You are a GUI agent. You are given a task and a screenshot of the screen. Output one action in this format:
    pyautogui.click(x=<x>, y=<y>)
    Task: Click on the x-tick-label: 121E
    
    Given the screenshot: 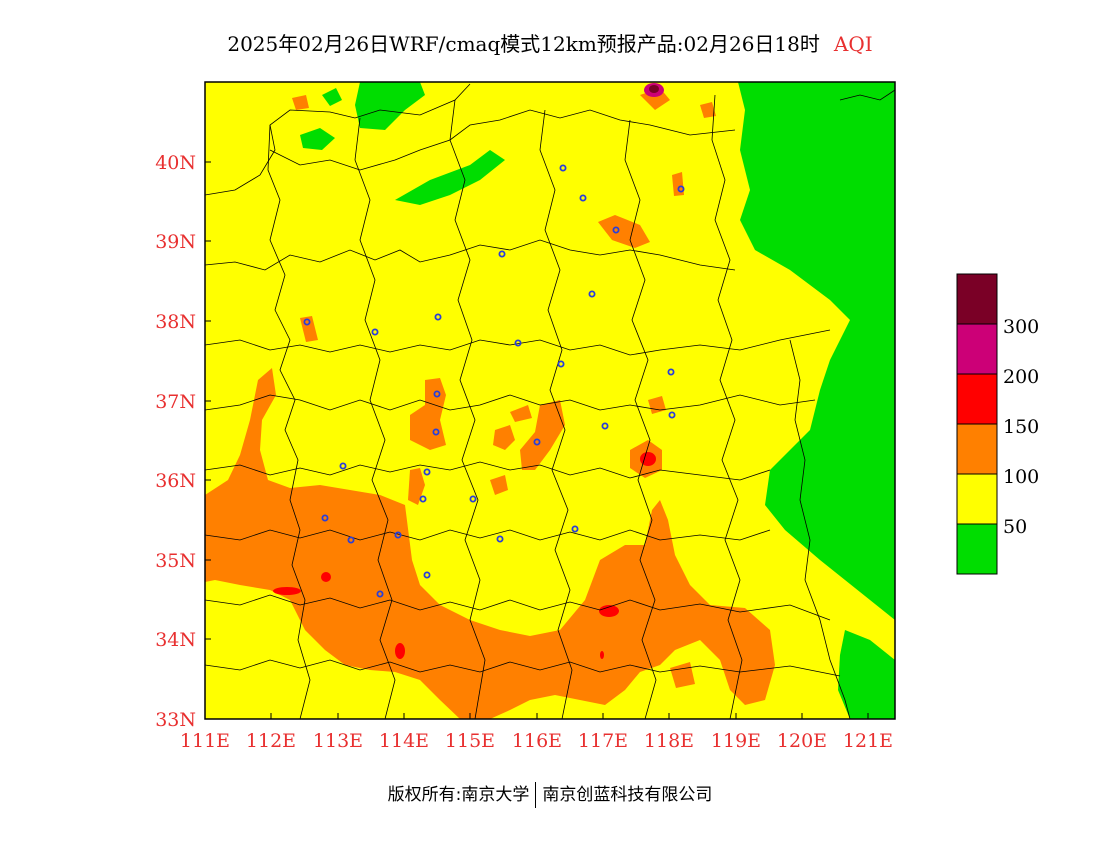 What is the action you would take?
    pyautogui.click(x=868, y=741)
    